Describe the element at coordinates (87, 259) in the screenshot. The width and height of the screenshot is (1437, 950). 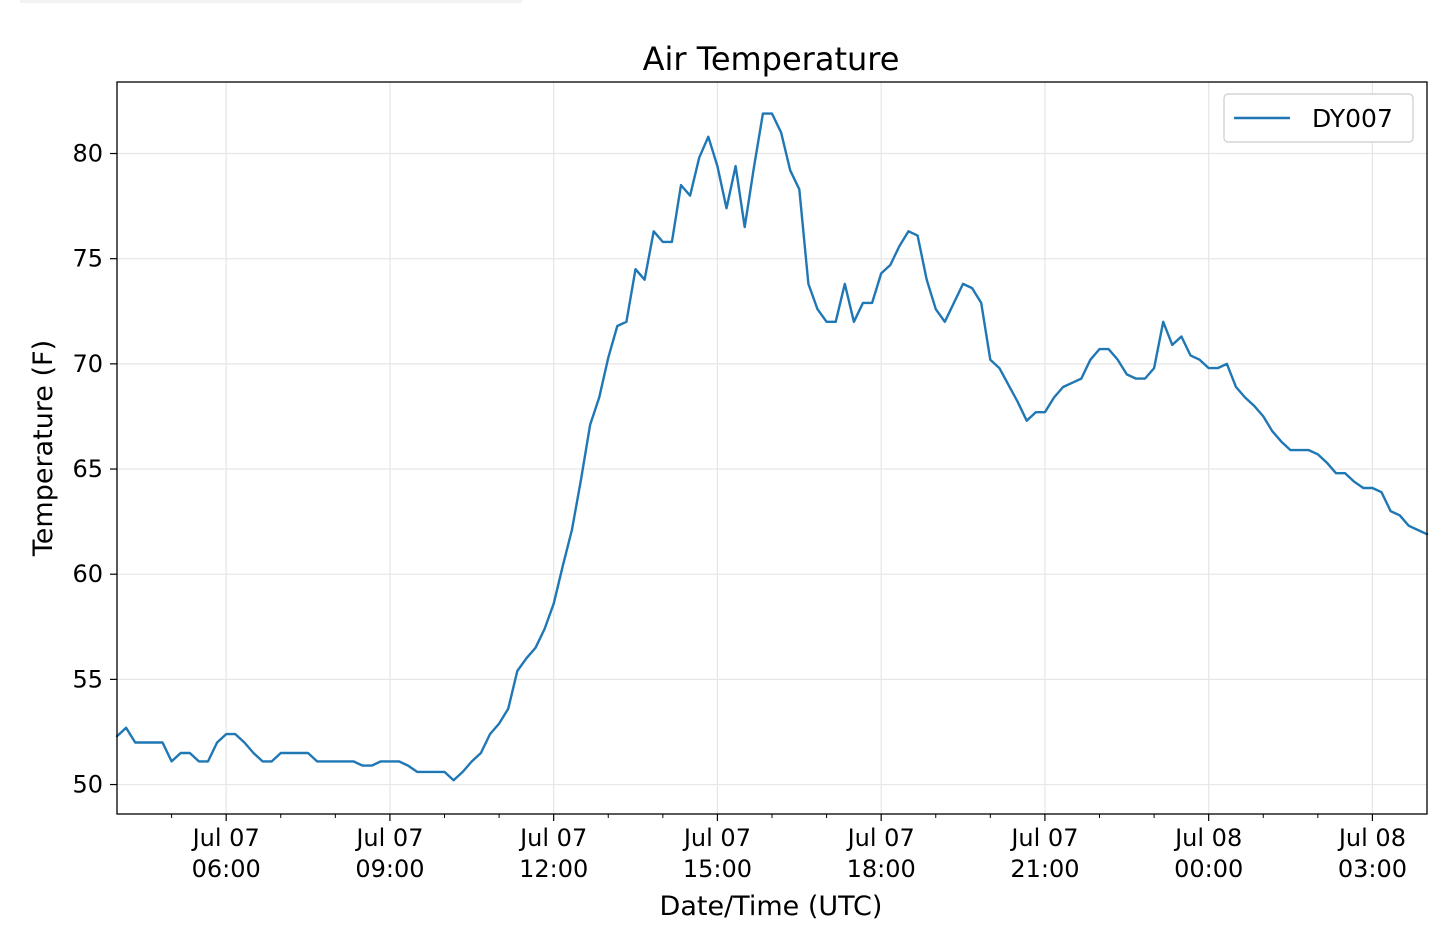
I see `y-tick-label: 75` at that location.